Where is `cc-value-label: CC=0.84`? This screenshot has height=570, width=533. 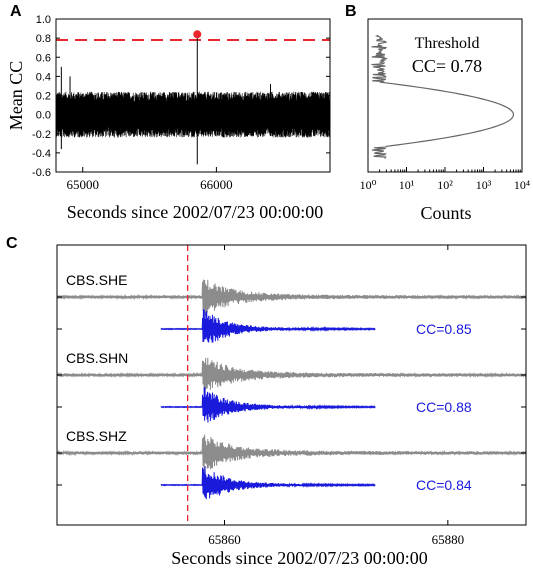 cc-value-label: CC=0.84 is located at coordinates (444, 485).